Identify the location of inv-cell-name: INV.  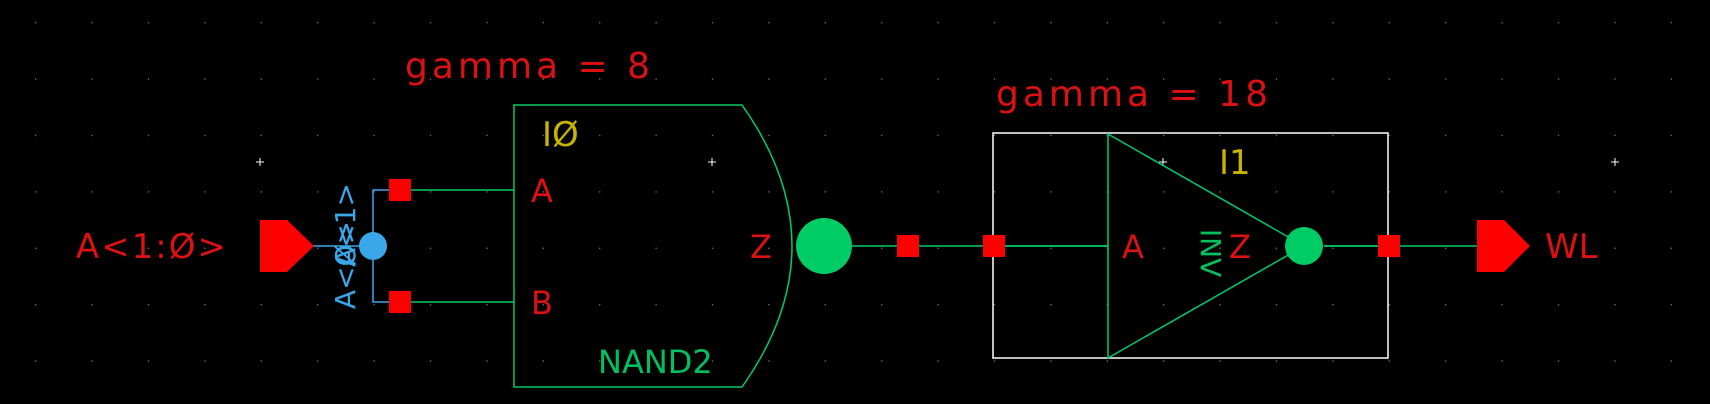
(1210, 253).